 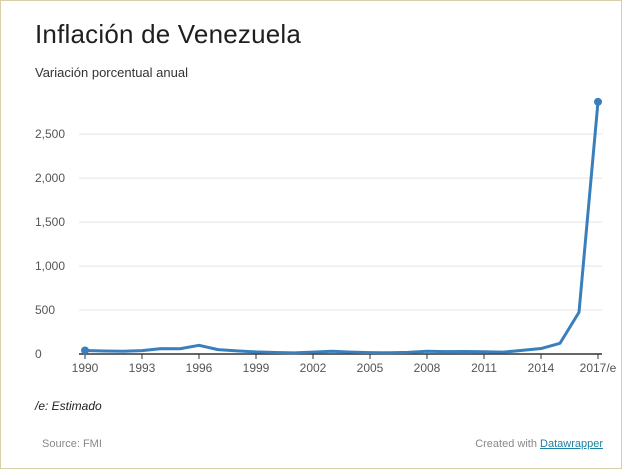 What do you see at coordinates (111, 72) in the screenshot?
I see `chart-subtitle: Variación porcentual anual` at bounding box center [111, 72].